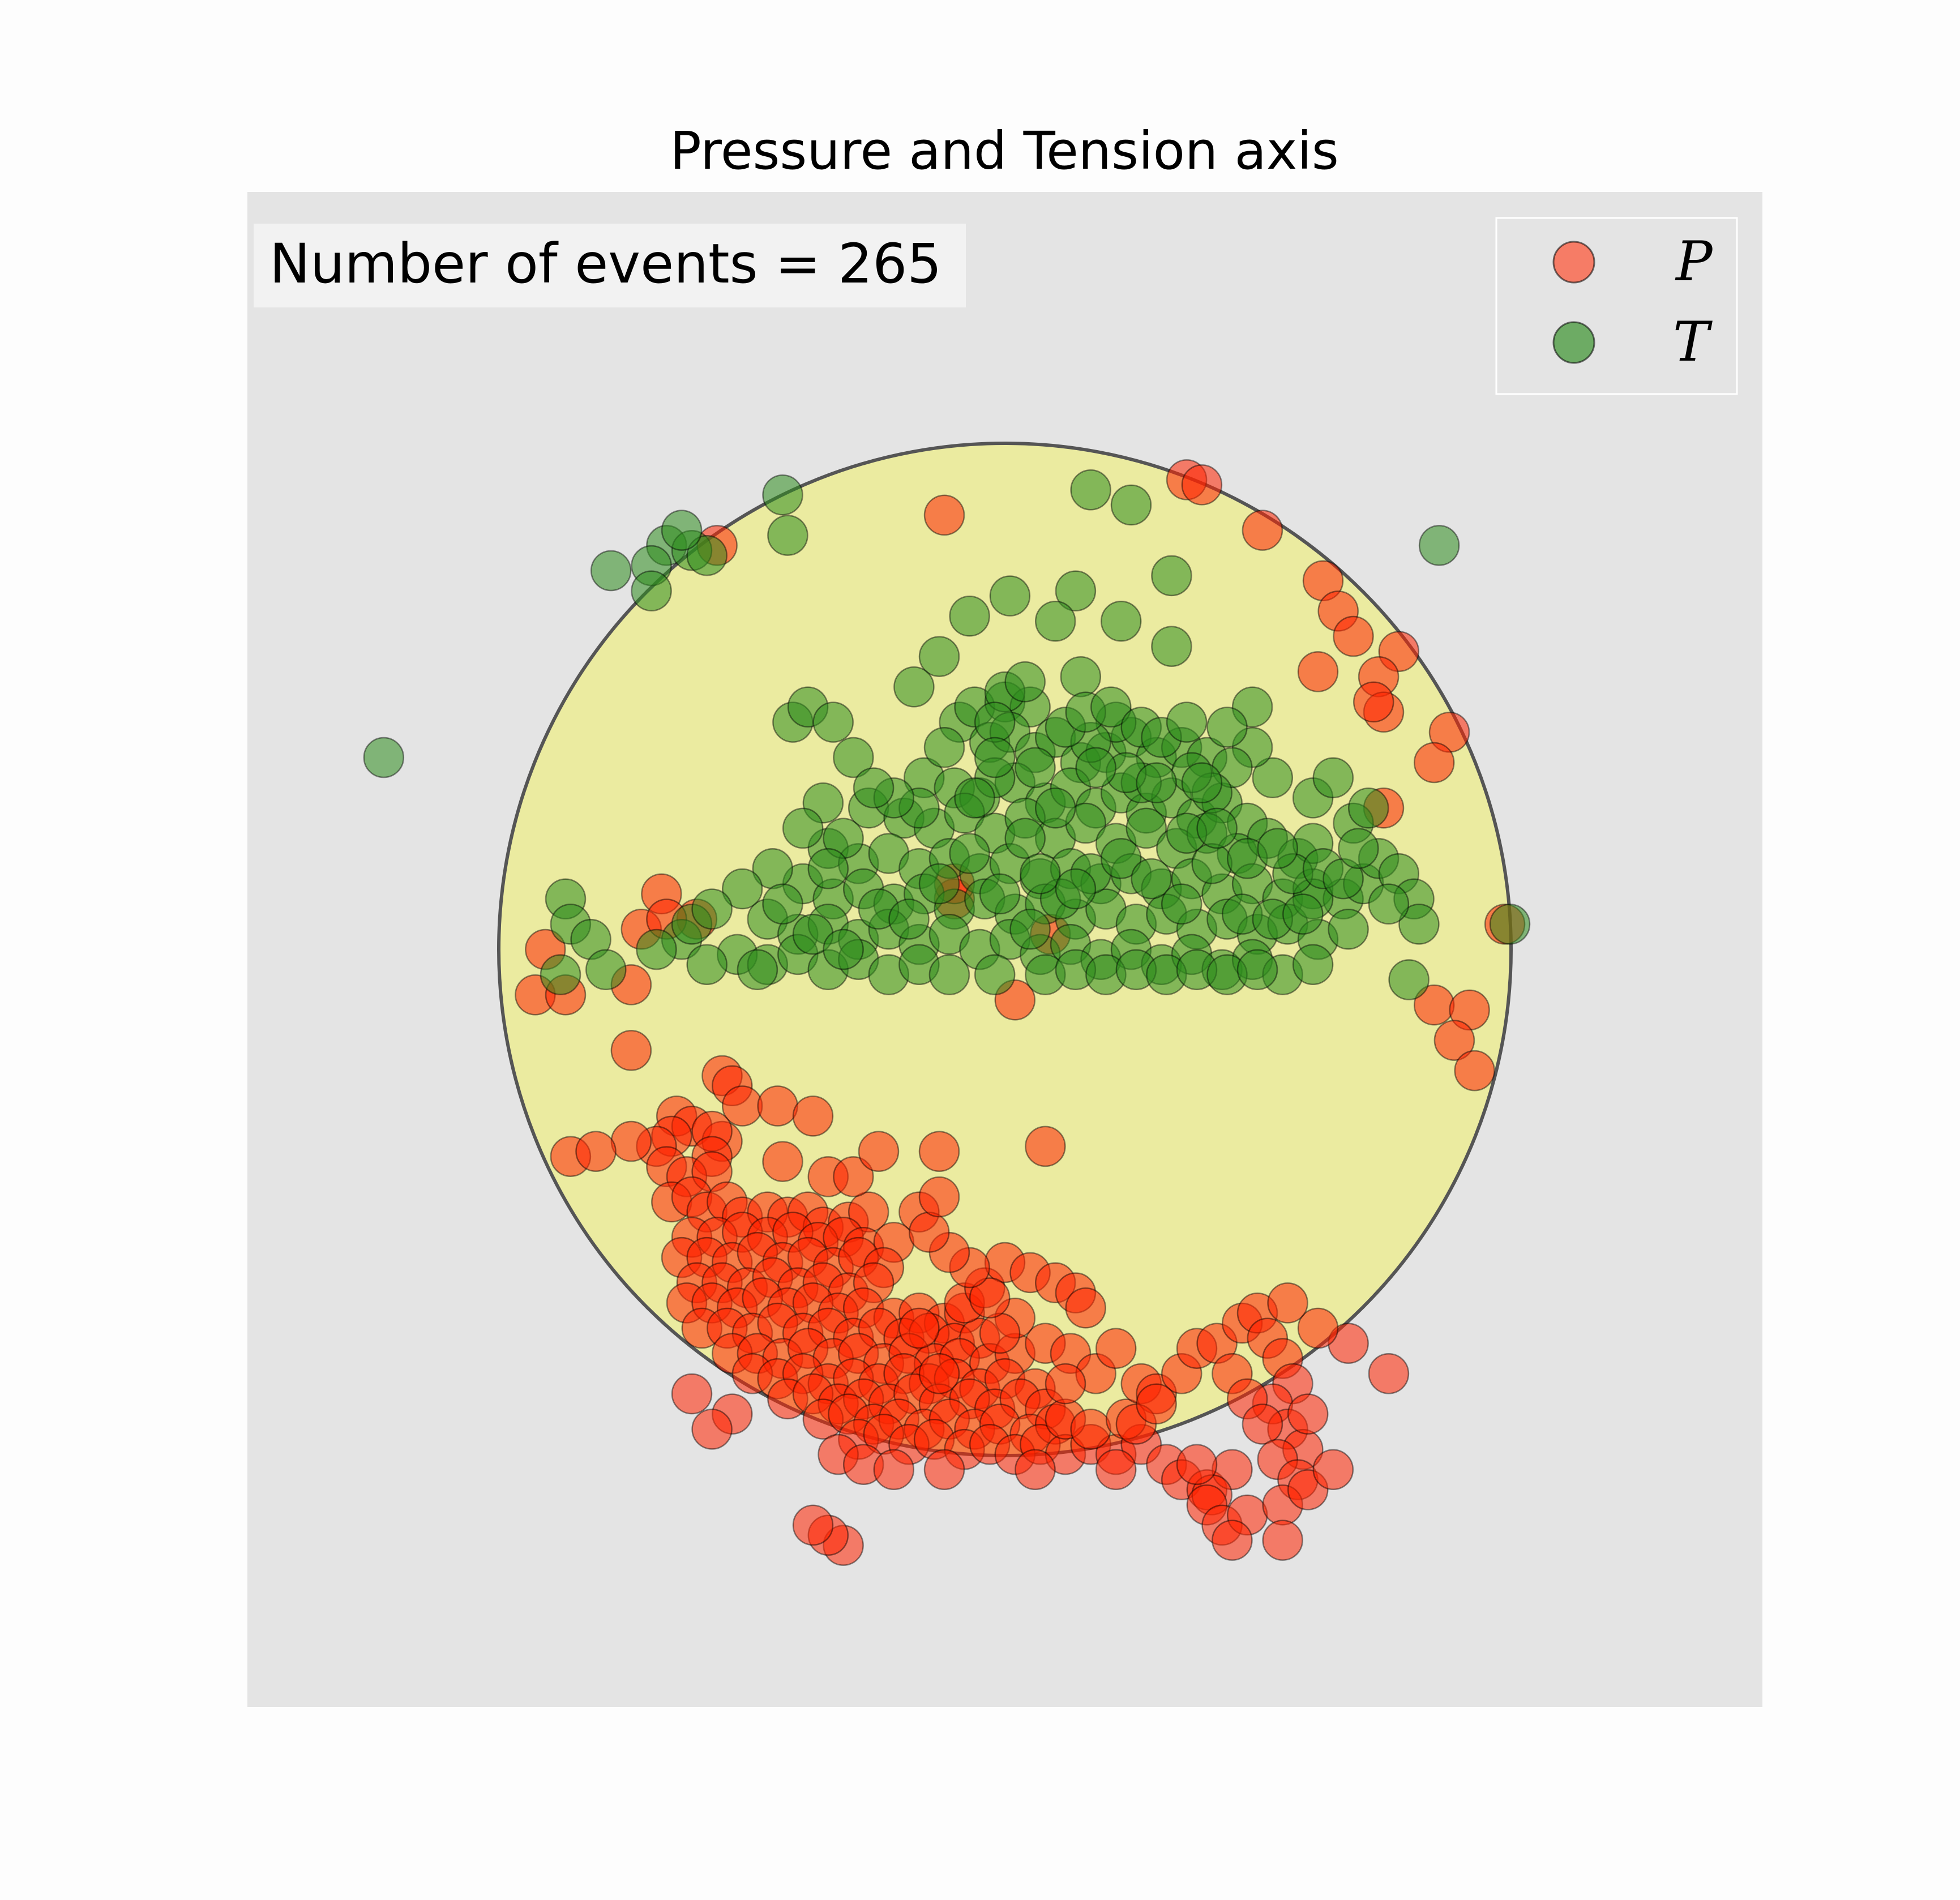 This screenshot has height=1900, width=1960. Describe the element at coordinates (1632, 261) in the screenshot. I see `legend-entry-p: P` at that location.